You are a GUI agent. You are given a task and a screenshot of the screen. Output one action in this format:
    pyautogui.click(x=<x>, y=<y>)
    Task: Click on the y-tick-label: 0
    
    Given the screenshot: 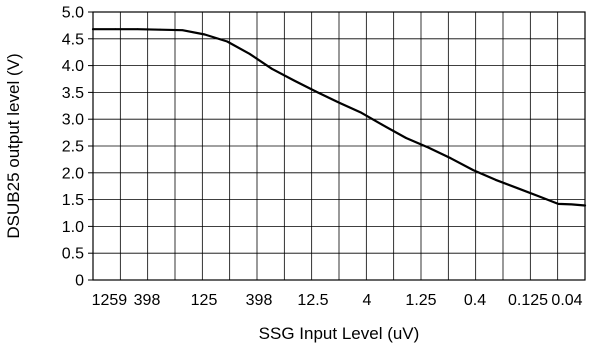 What is the action you would take?
    pyautogui.click(x=79, y=281)
    